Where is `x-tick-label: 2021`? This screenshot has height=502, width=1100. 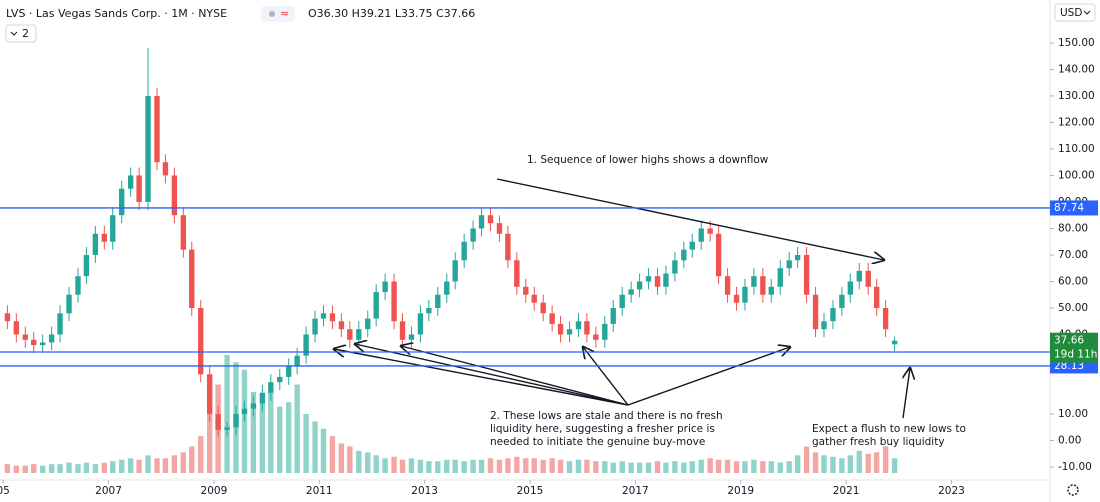 x-tick-label: 2021 is located at coordinates (846, 491).